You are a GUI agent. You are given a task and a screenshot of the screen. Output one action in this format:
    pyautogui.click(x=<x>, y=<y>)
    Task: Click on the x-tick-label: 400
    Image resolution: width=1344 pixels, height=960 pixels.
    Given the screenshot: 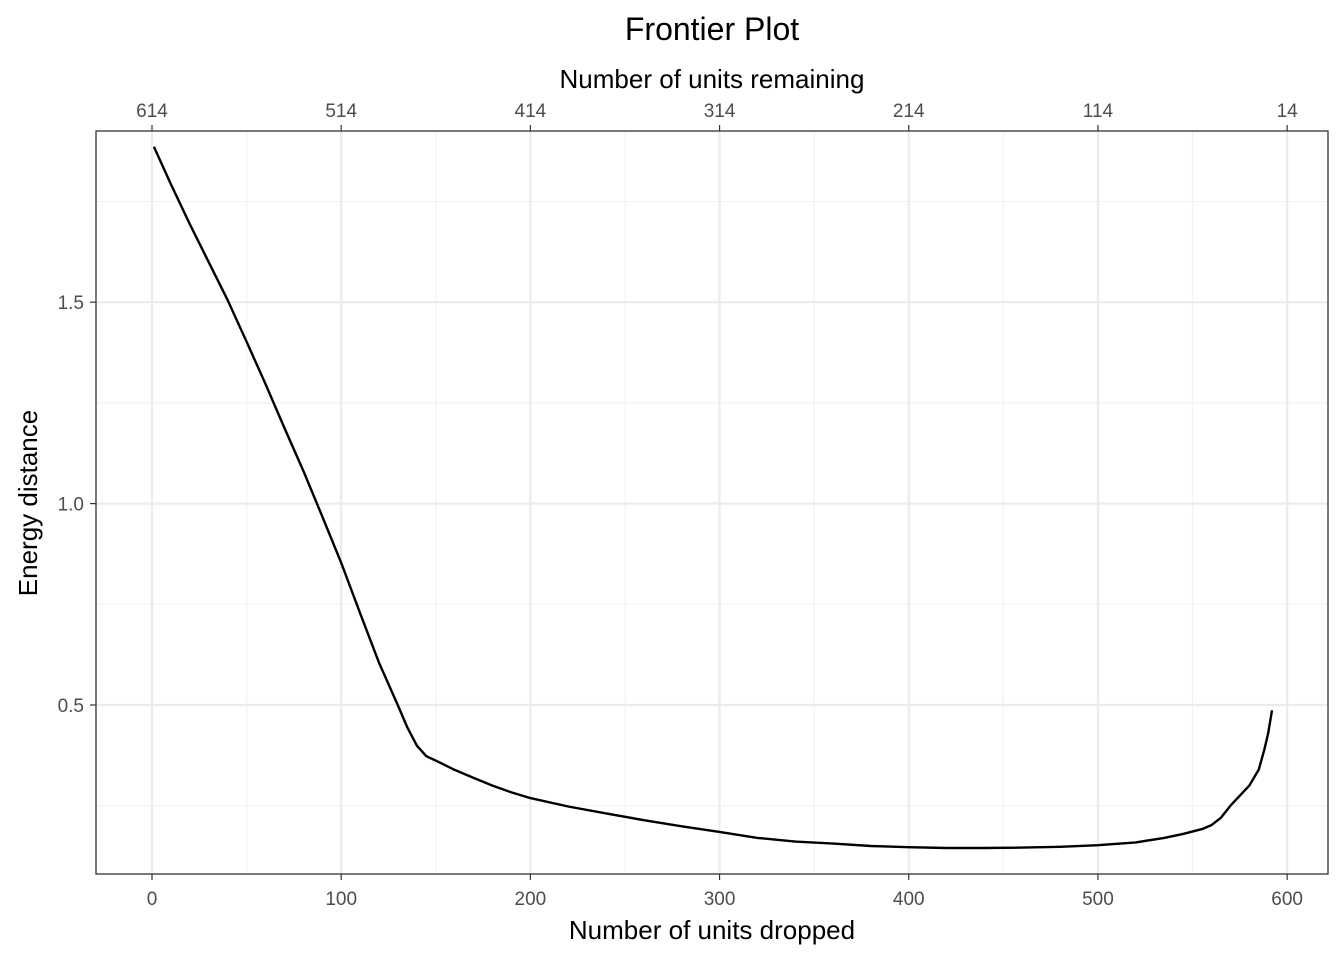 What is the action you would take?
    pyautogui.click(x=909, y=899)
    